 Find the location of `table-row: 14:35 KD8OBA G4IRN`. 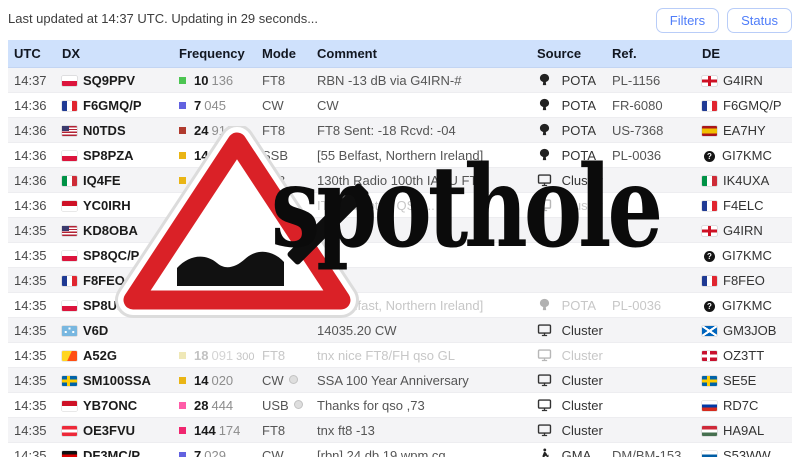

table-row: 14:35 KD8OBA G4IRN is located at coordinates (400, 230).